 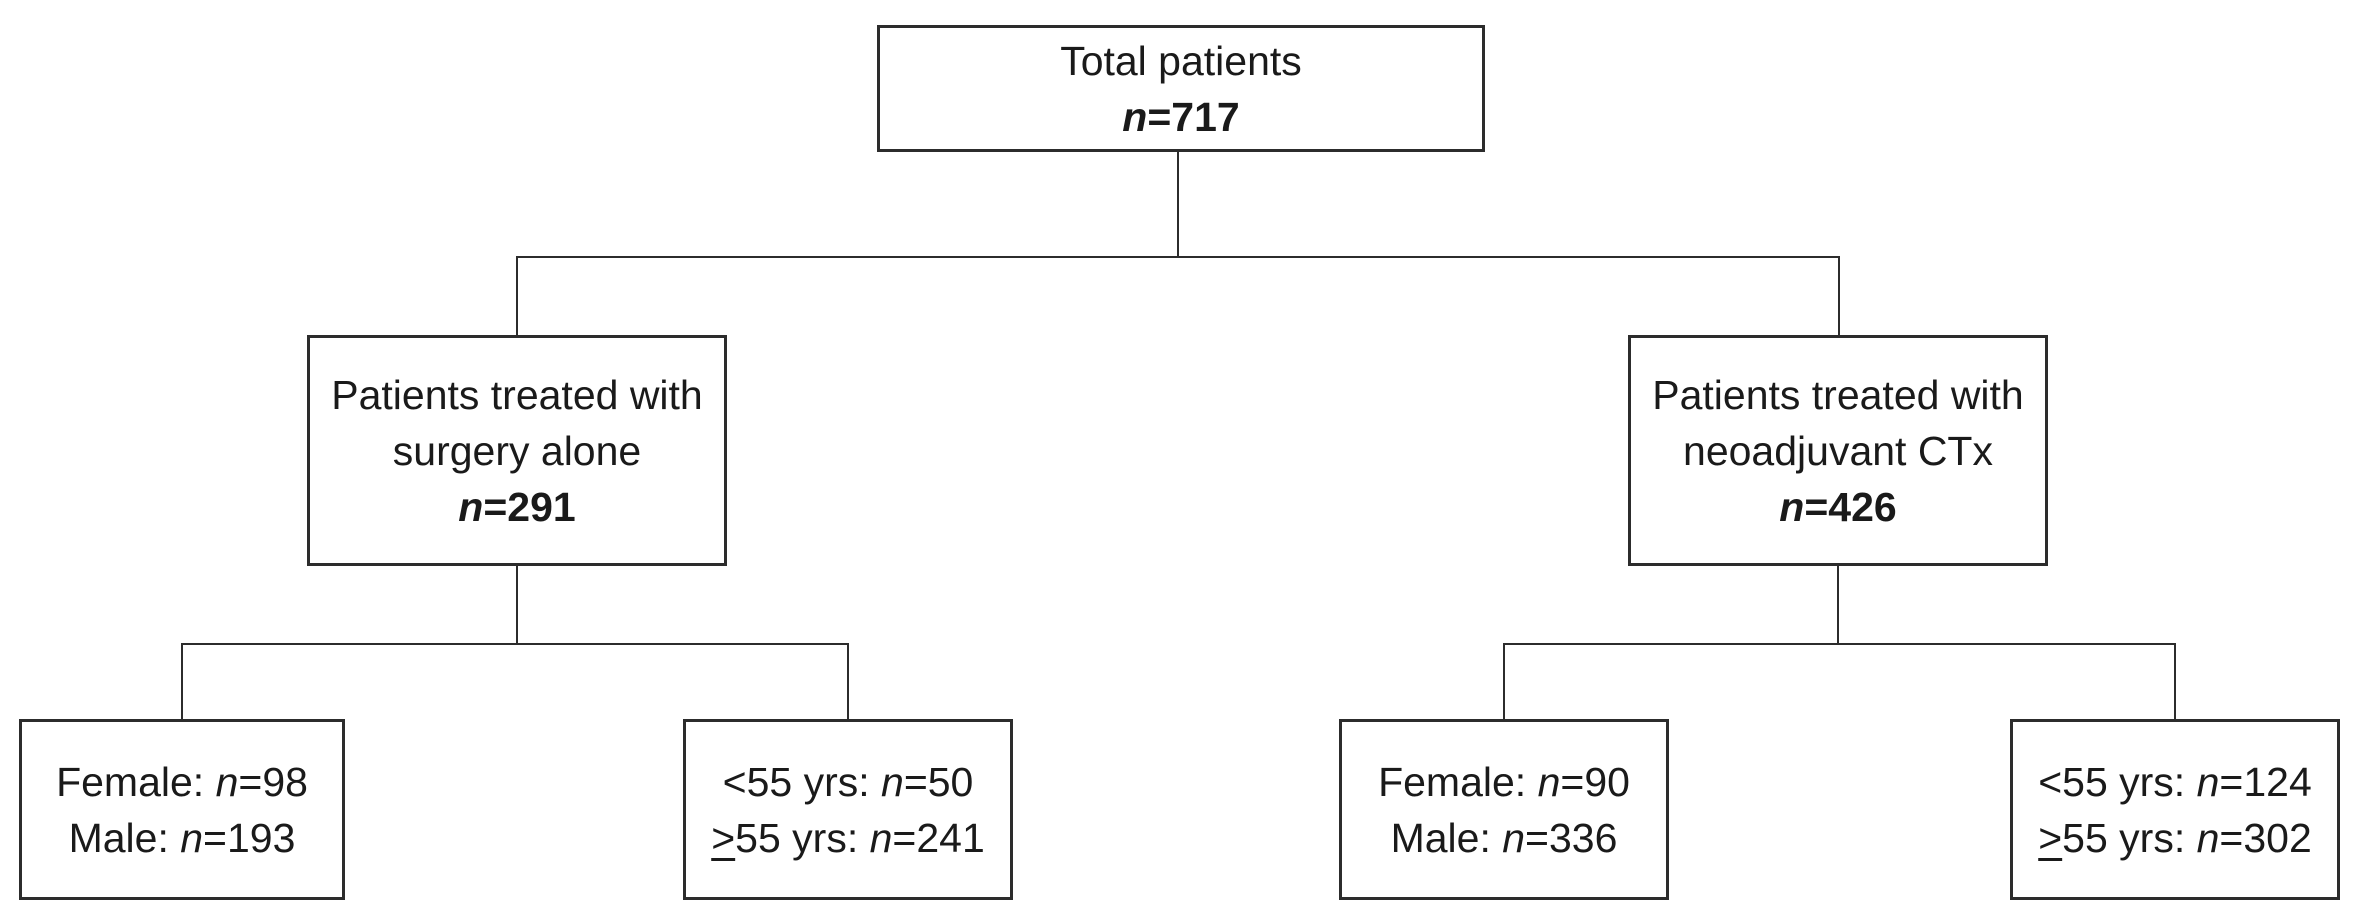 I want to click on connector-tier2-right-horizontal, so click(x=1839, y=644).